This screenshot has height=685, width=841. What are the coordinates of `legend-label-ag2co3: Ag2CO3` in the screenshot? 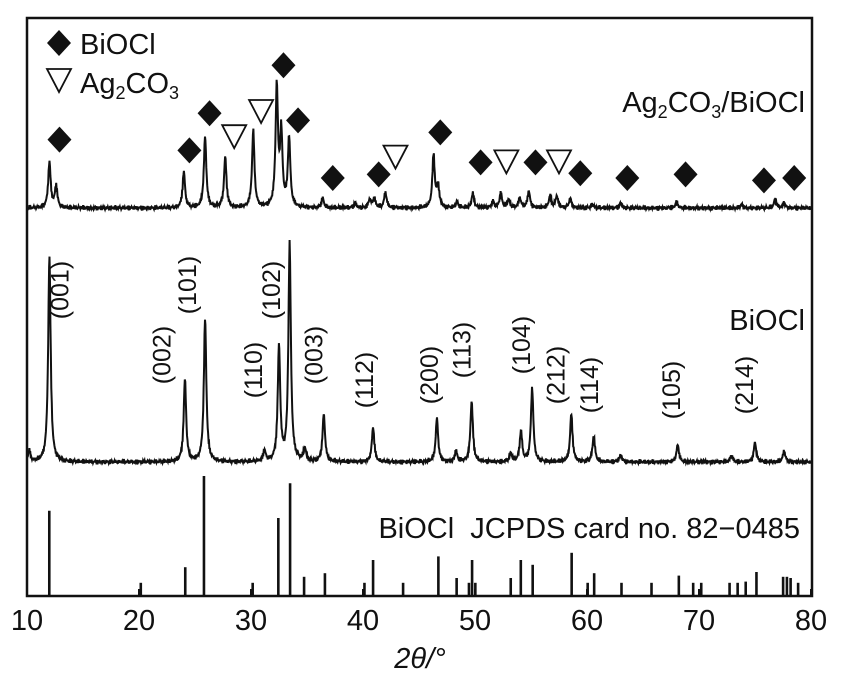 It's located at (129, 85).